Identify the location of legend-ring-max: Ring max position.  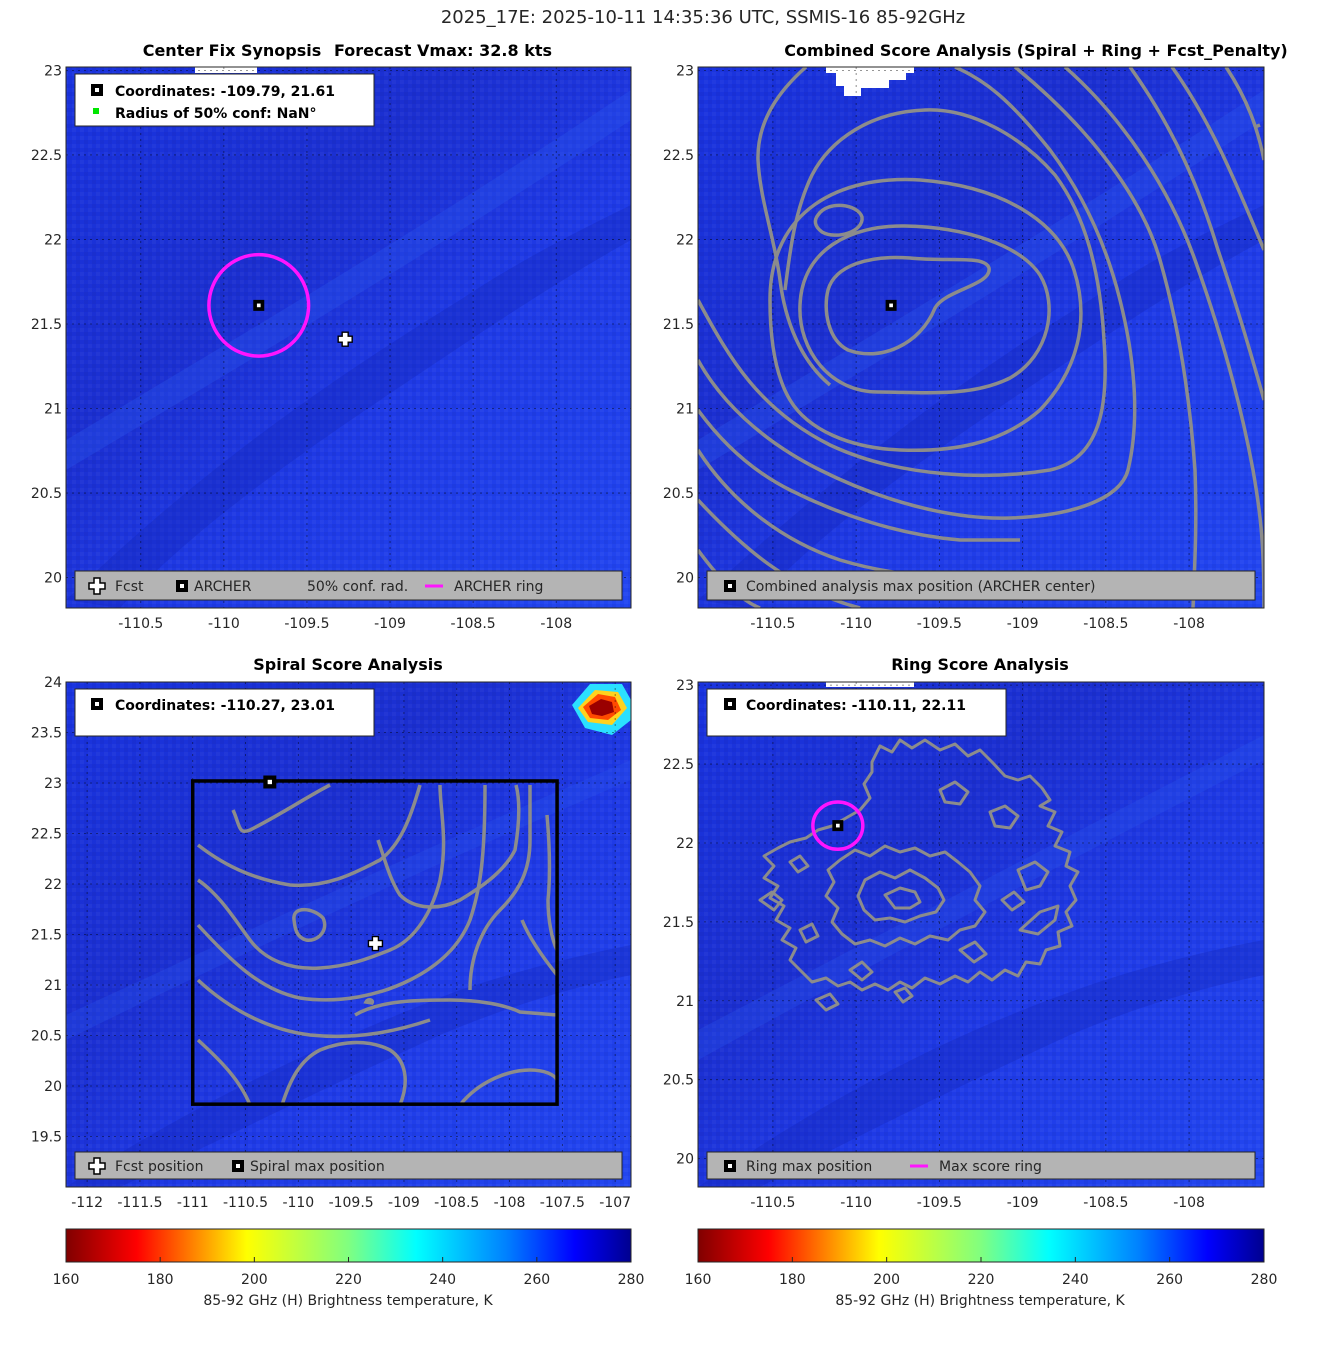
(809, 1167).